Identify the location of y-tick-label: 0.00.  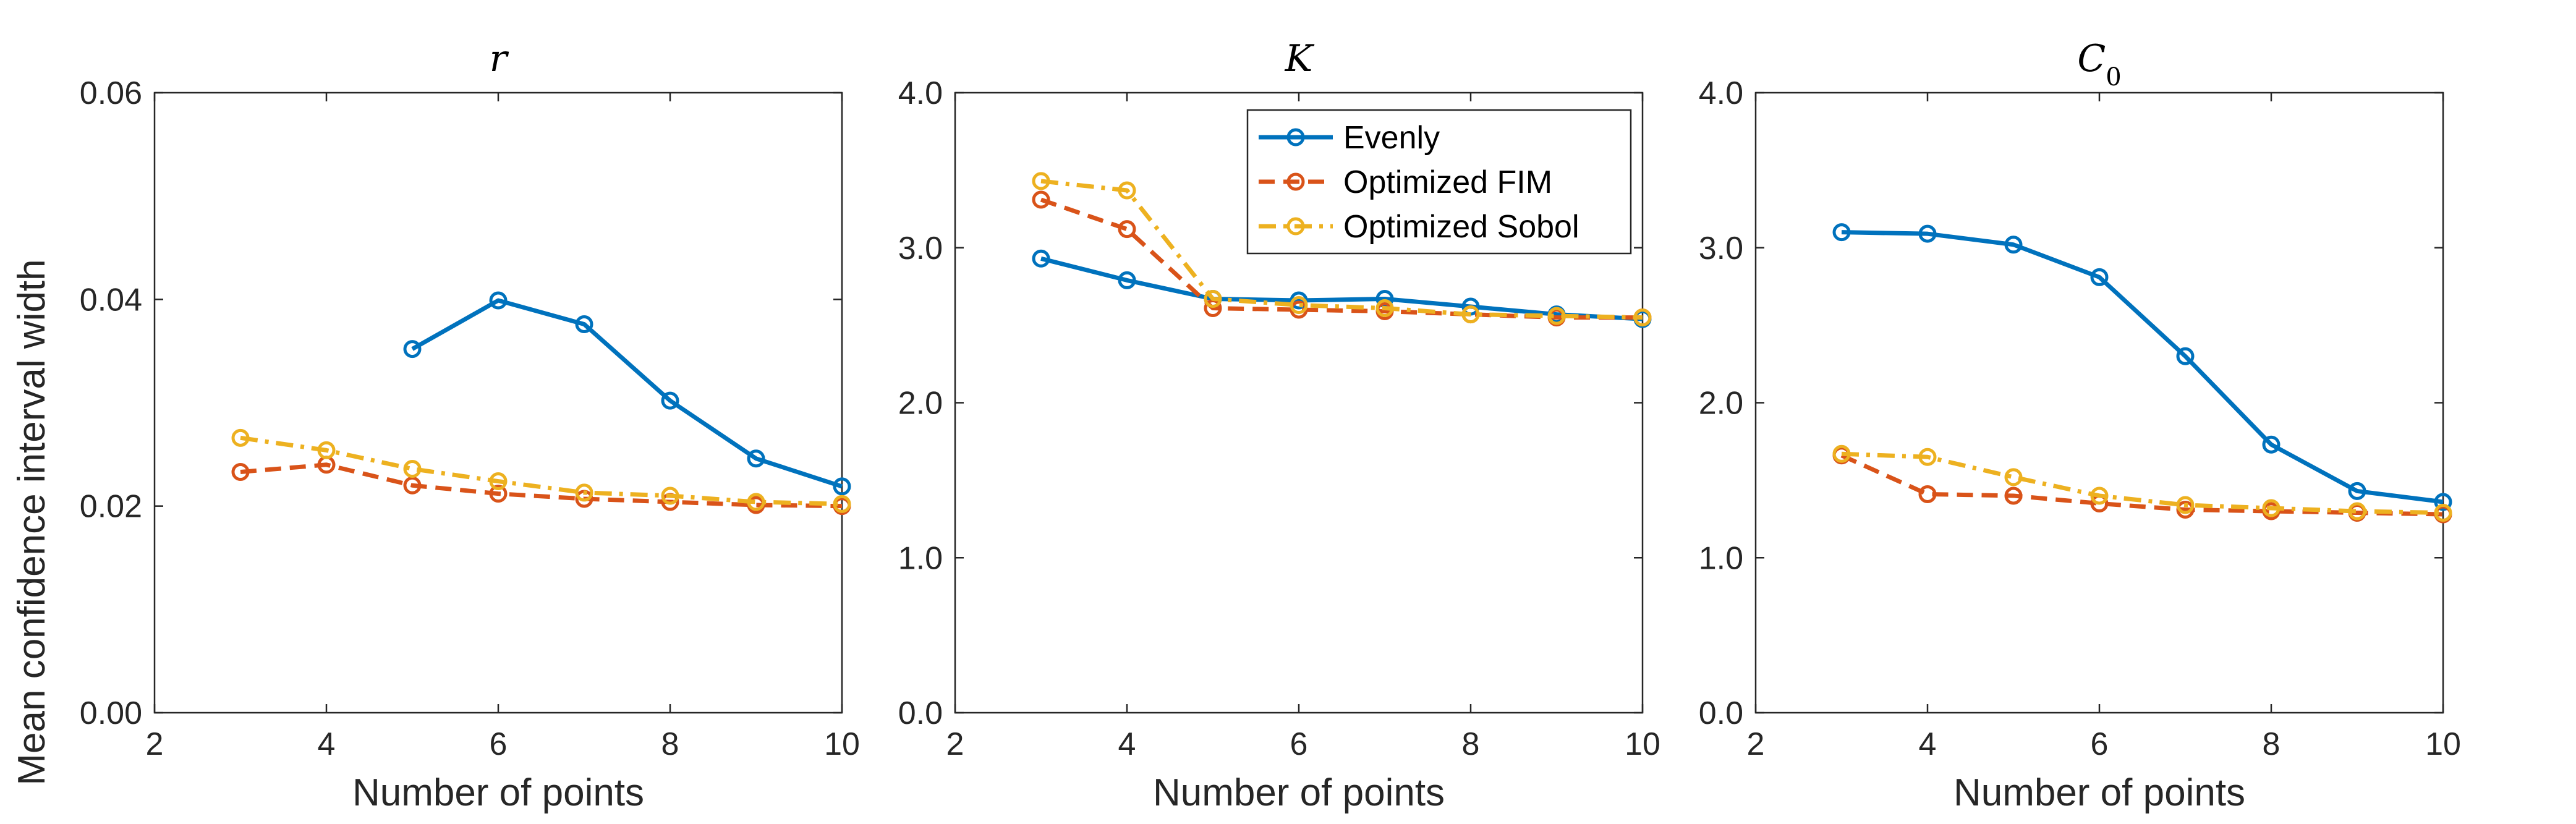
(111, 713).